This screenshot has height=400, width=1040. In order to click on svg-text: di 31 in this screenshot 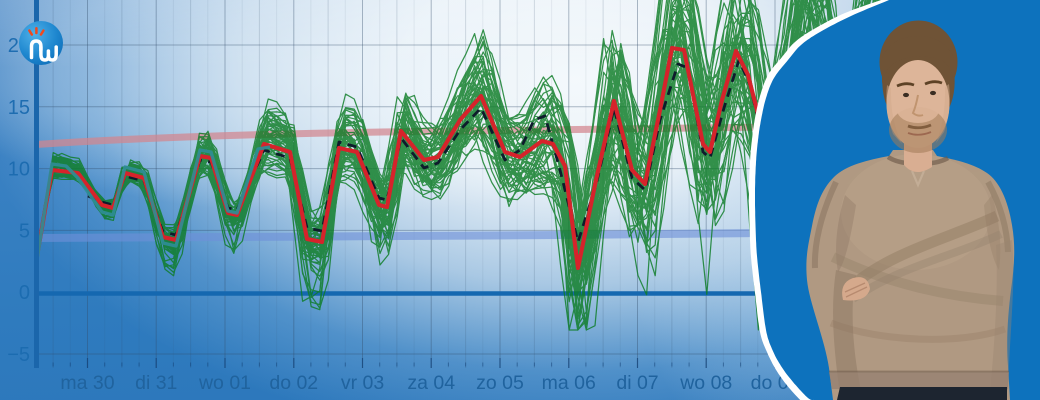, I will do `click(156, 383)`.